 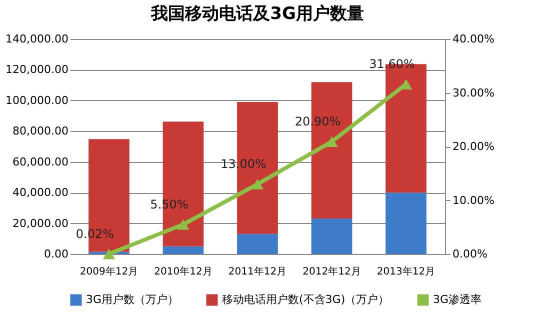 I want to click on data-label: 13.00%, so click(x=243, y=164).